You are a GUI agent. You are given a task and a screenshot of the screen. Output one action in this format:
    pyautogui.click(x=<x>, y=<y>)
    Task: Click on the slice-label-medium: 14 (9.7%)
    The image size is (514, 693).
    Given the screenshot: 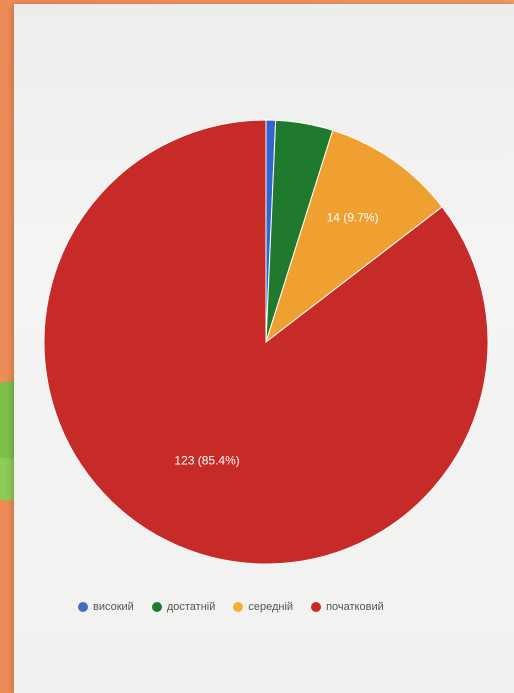 What is the action you would take?
    pyautogui.click(x=353, y=218)
    